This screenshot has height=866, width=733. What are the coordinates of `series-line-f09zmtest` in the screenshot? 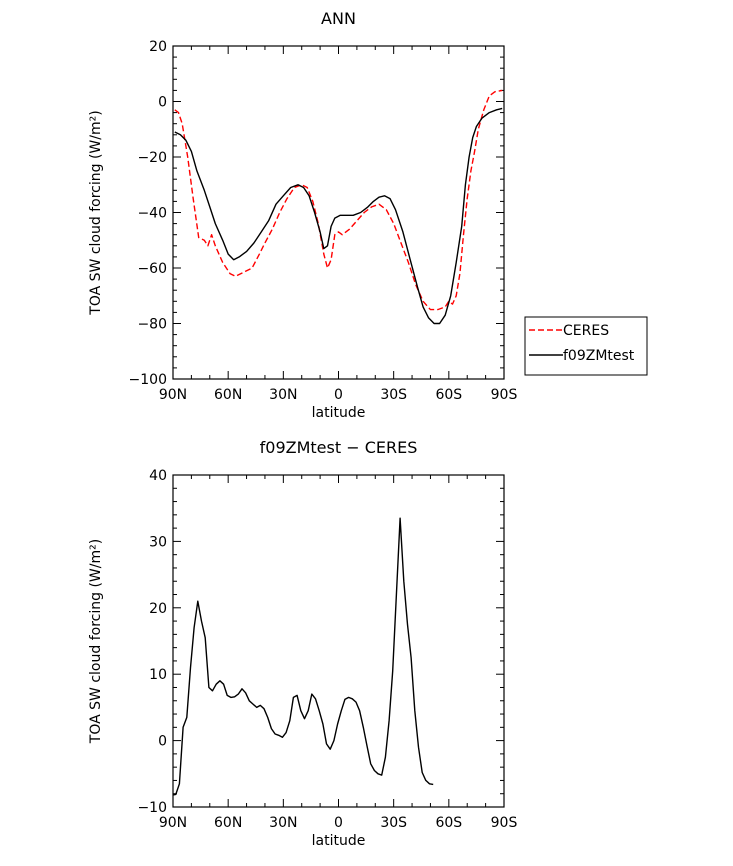 It's located at (338, 216).